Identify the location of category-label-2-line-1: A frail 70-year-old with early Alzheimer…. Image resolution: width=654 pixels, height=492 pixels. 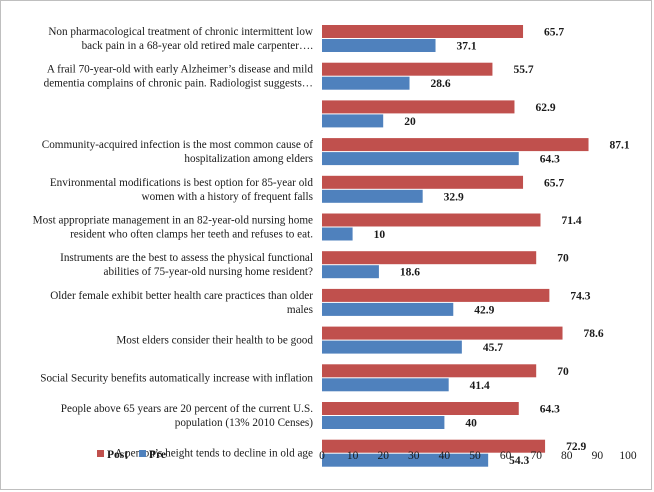
(180, 70).